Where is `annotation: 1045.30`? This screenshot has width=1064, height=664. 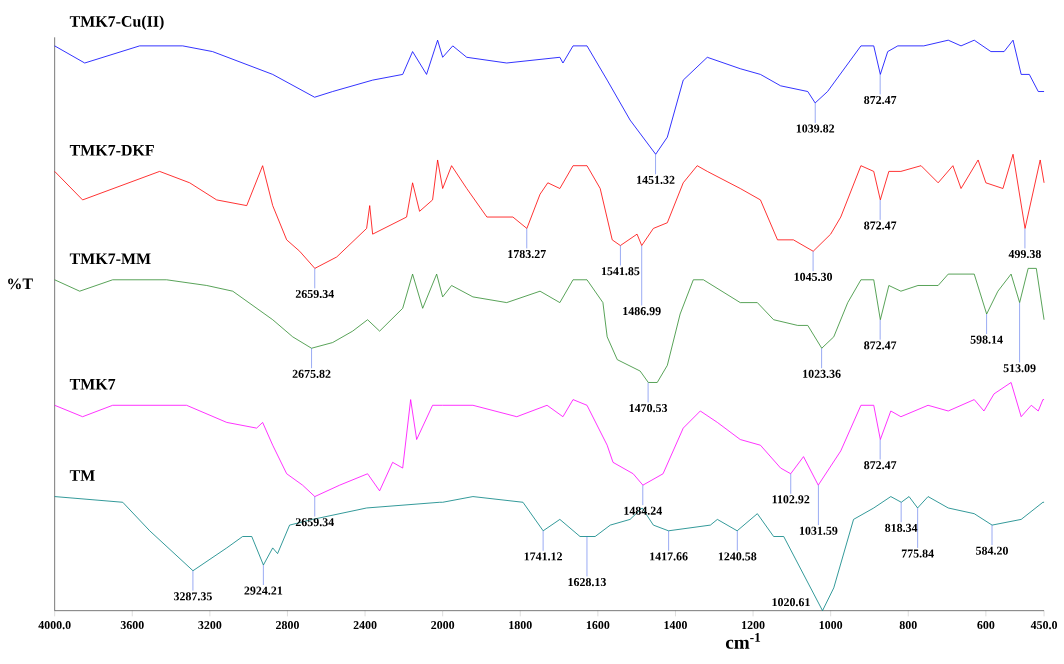 annotation: 1045.30 is located at coordinates (813, 276).